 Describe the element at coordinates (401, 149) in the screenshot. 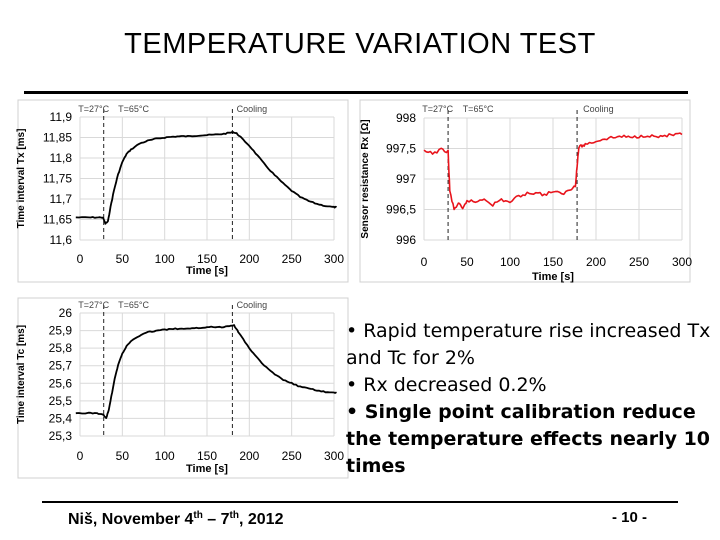

I see `y-tick-label: 997,5` at that location.